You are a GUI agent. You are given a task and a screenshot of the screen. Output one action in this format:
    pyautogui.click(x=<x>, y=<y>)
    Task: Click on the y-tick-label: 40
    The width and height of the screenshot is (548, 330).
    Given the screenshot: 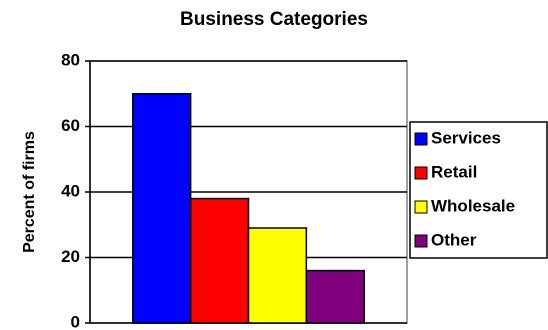 What is the action you would take?
    pyautogui.click(x=70, y=190)
    